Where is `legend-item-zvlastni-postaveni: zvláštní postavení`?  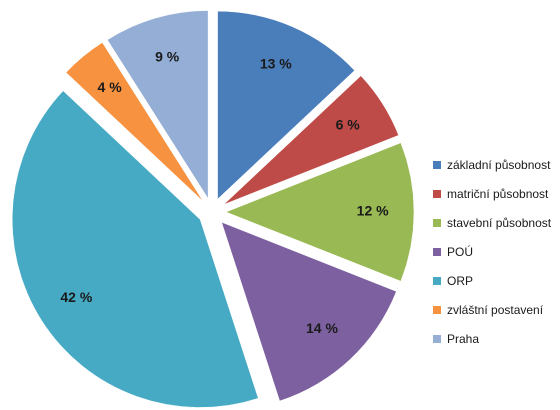 legend-item-zvlastni-postaveni: zvláštní postavení is located at coordinates (495, 309).